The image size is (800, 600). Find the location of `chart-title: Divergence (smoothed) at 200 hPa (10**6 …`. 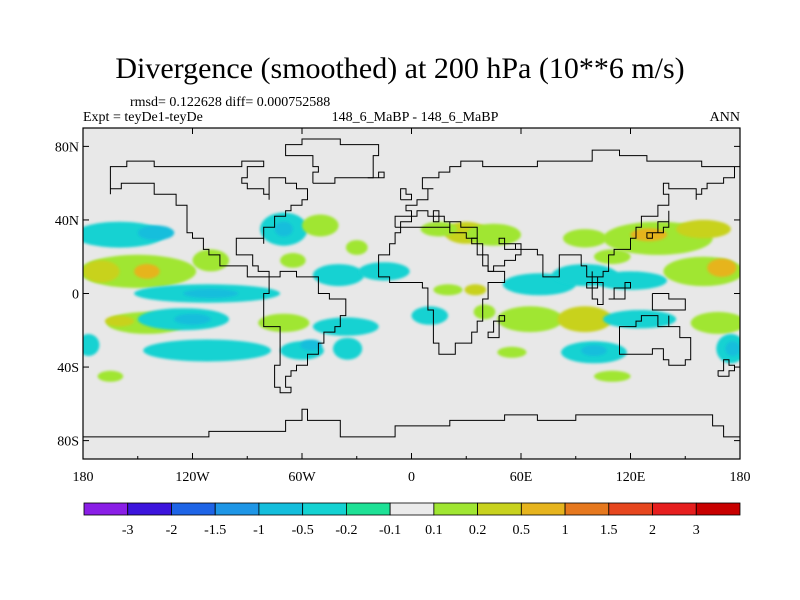

chart-title: Divergence (smoothed) at 200 hPa (10**6 … is located at coordinates (400, 68).